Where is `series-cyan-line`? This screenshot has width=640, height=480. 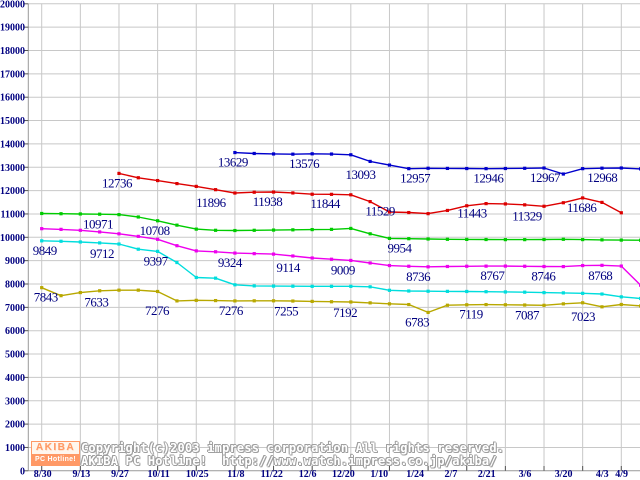 series-cyan-line is located at coordinates (340, 270).